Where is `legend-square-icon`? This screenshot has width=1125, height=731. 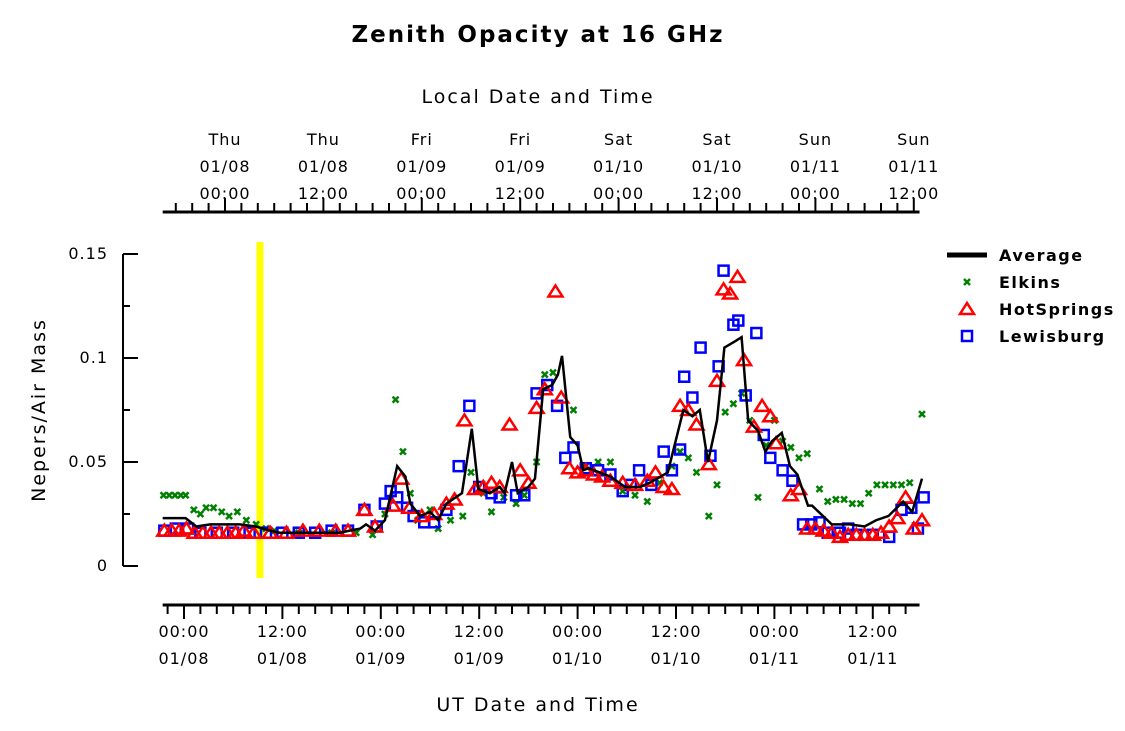
legend-square-icon is located at coordinates (967, 336).